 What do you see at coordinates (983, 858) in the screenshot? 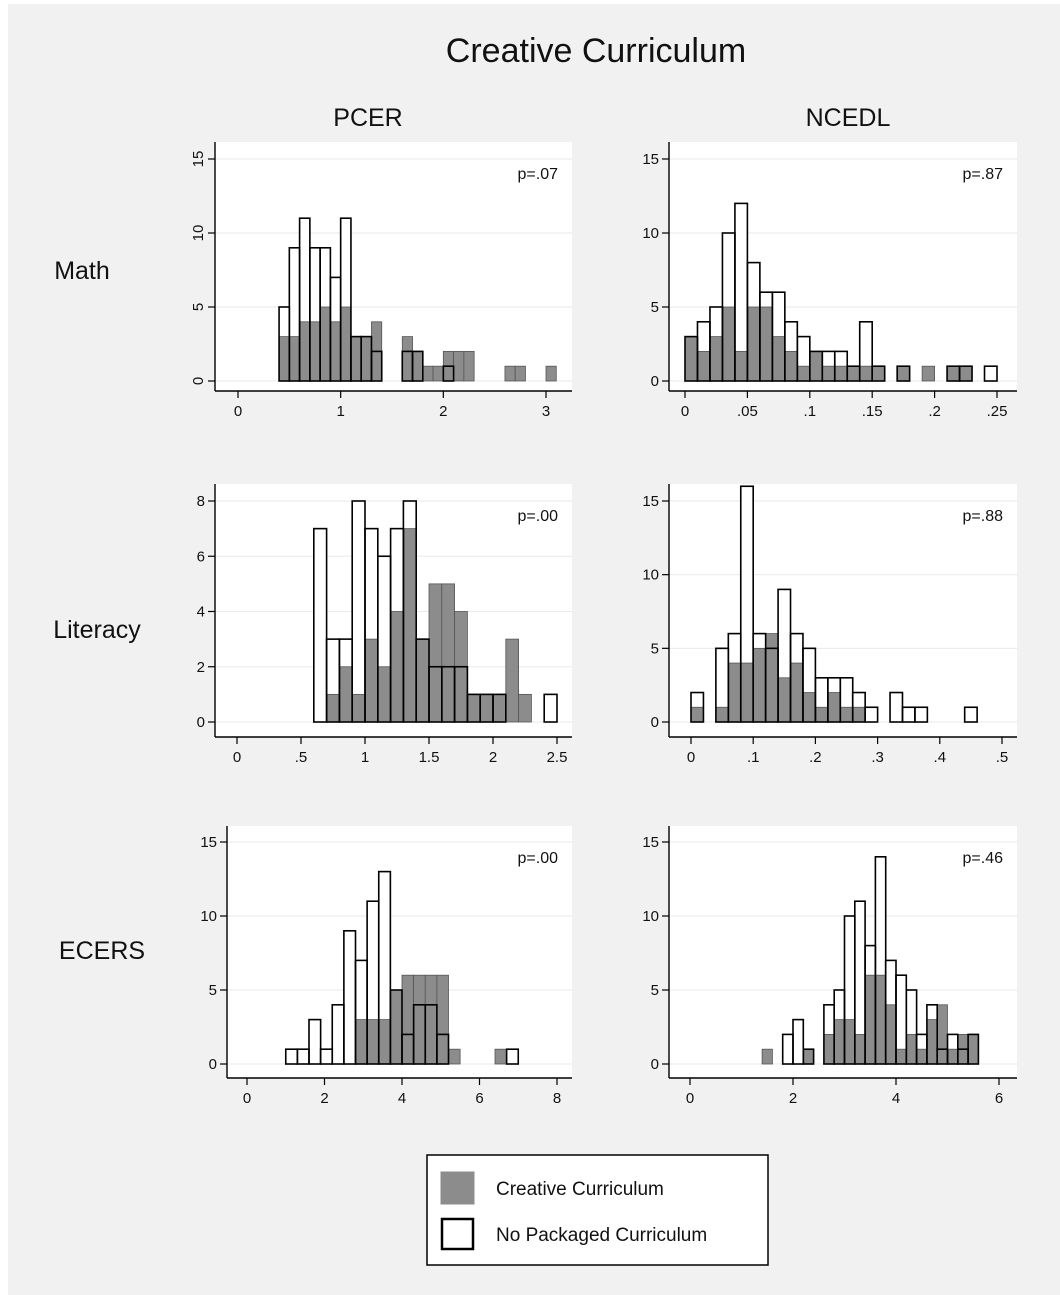
I see `p-value-annotation: p=.46` at bounding box center [983, 858].